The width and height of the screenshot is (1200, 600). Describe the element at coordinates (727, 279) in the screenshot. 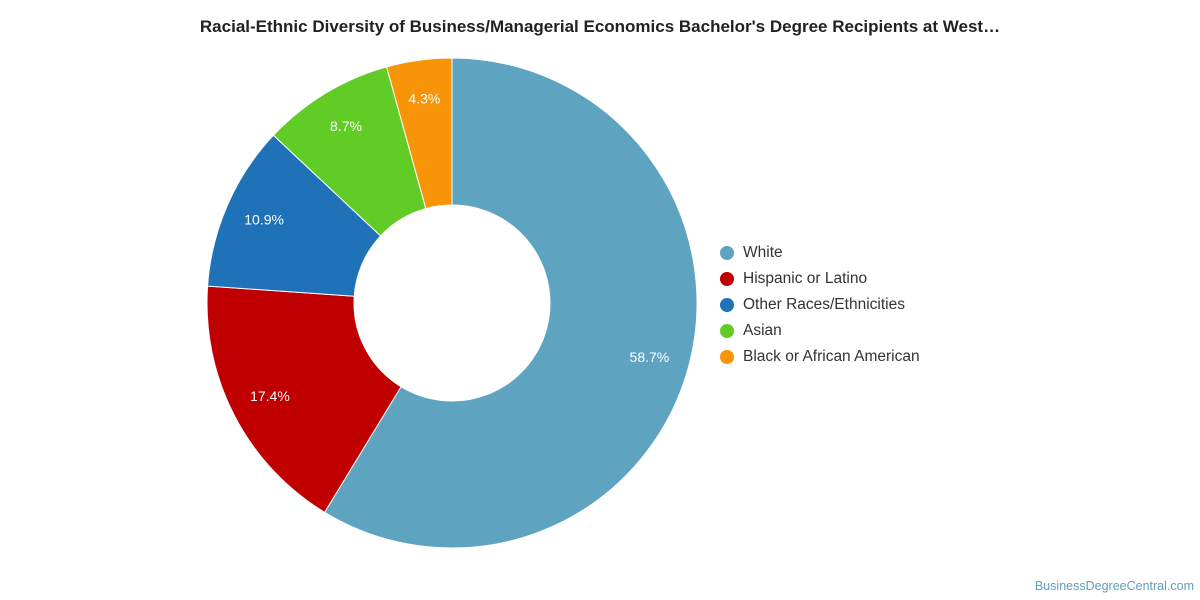

I see `legend-swatch-hispanic-or-latino` at that location.